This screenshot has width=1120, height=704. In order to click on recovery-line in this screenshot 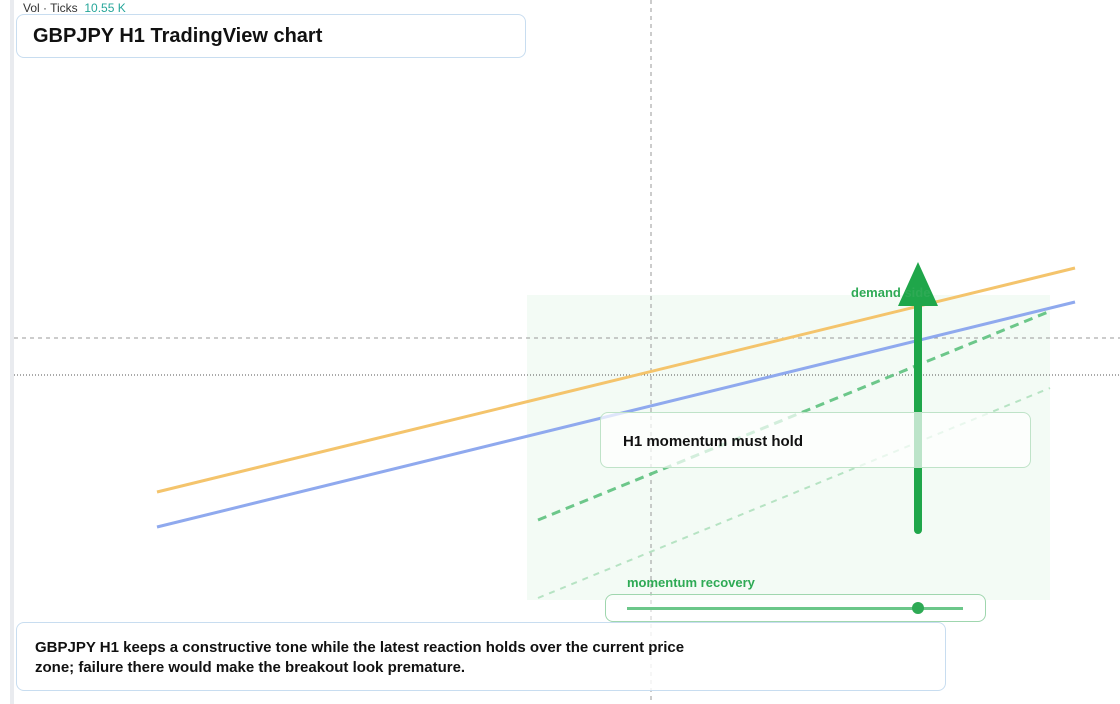, I will do `click(795, 608)`.